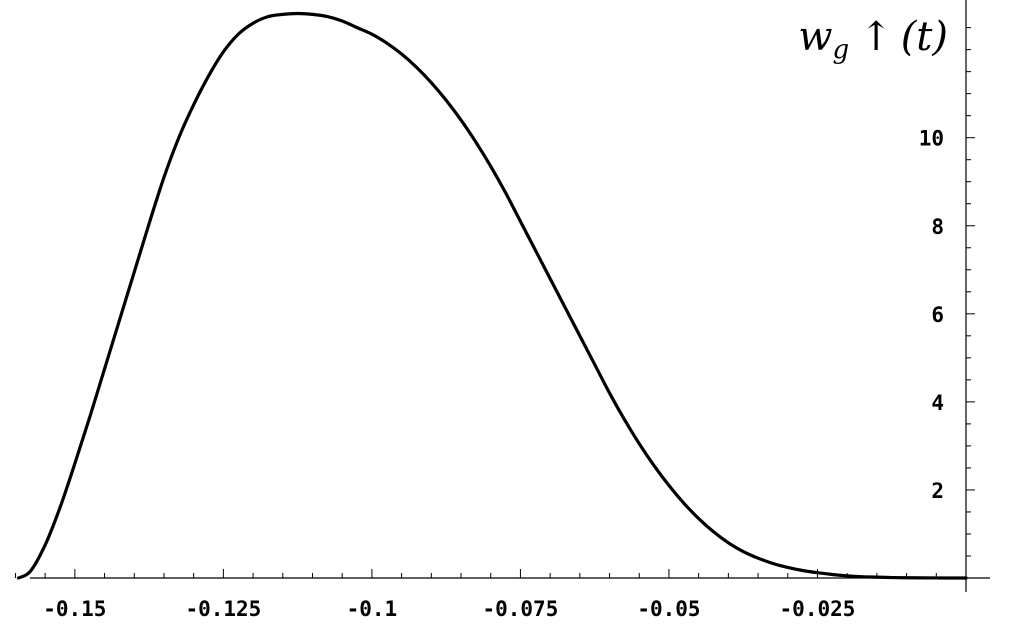 The height and width of the screenshot is (630, 1019). Describe the element at coordinates (223, 609) in the screenshot. I see `x-tick-label: -0.125` at that location.